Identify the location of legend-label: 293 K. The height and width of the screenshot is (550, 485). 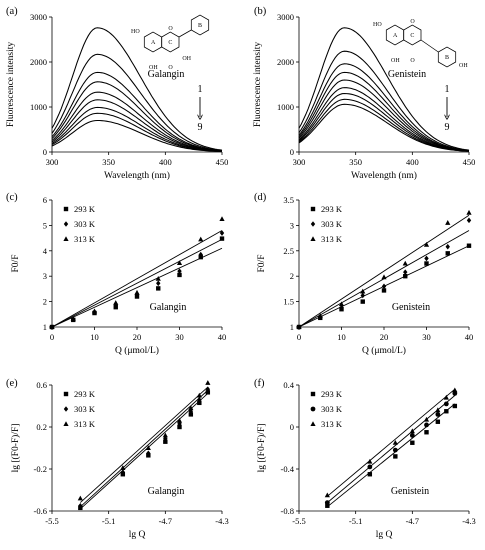
(332, 209).